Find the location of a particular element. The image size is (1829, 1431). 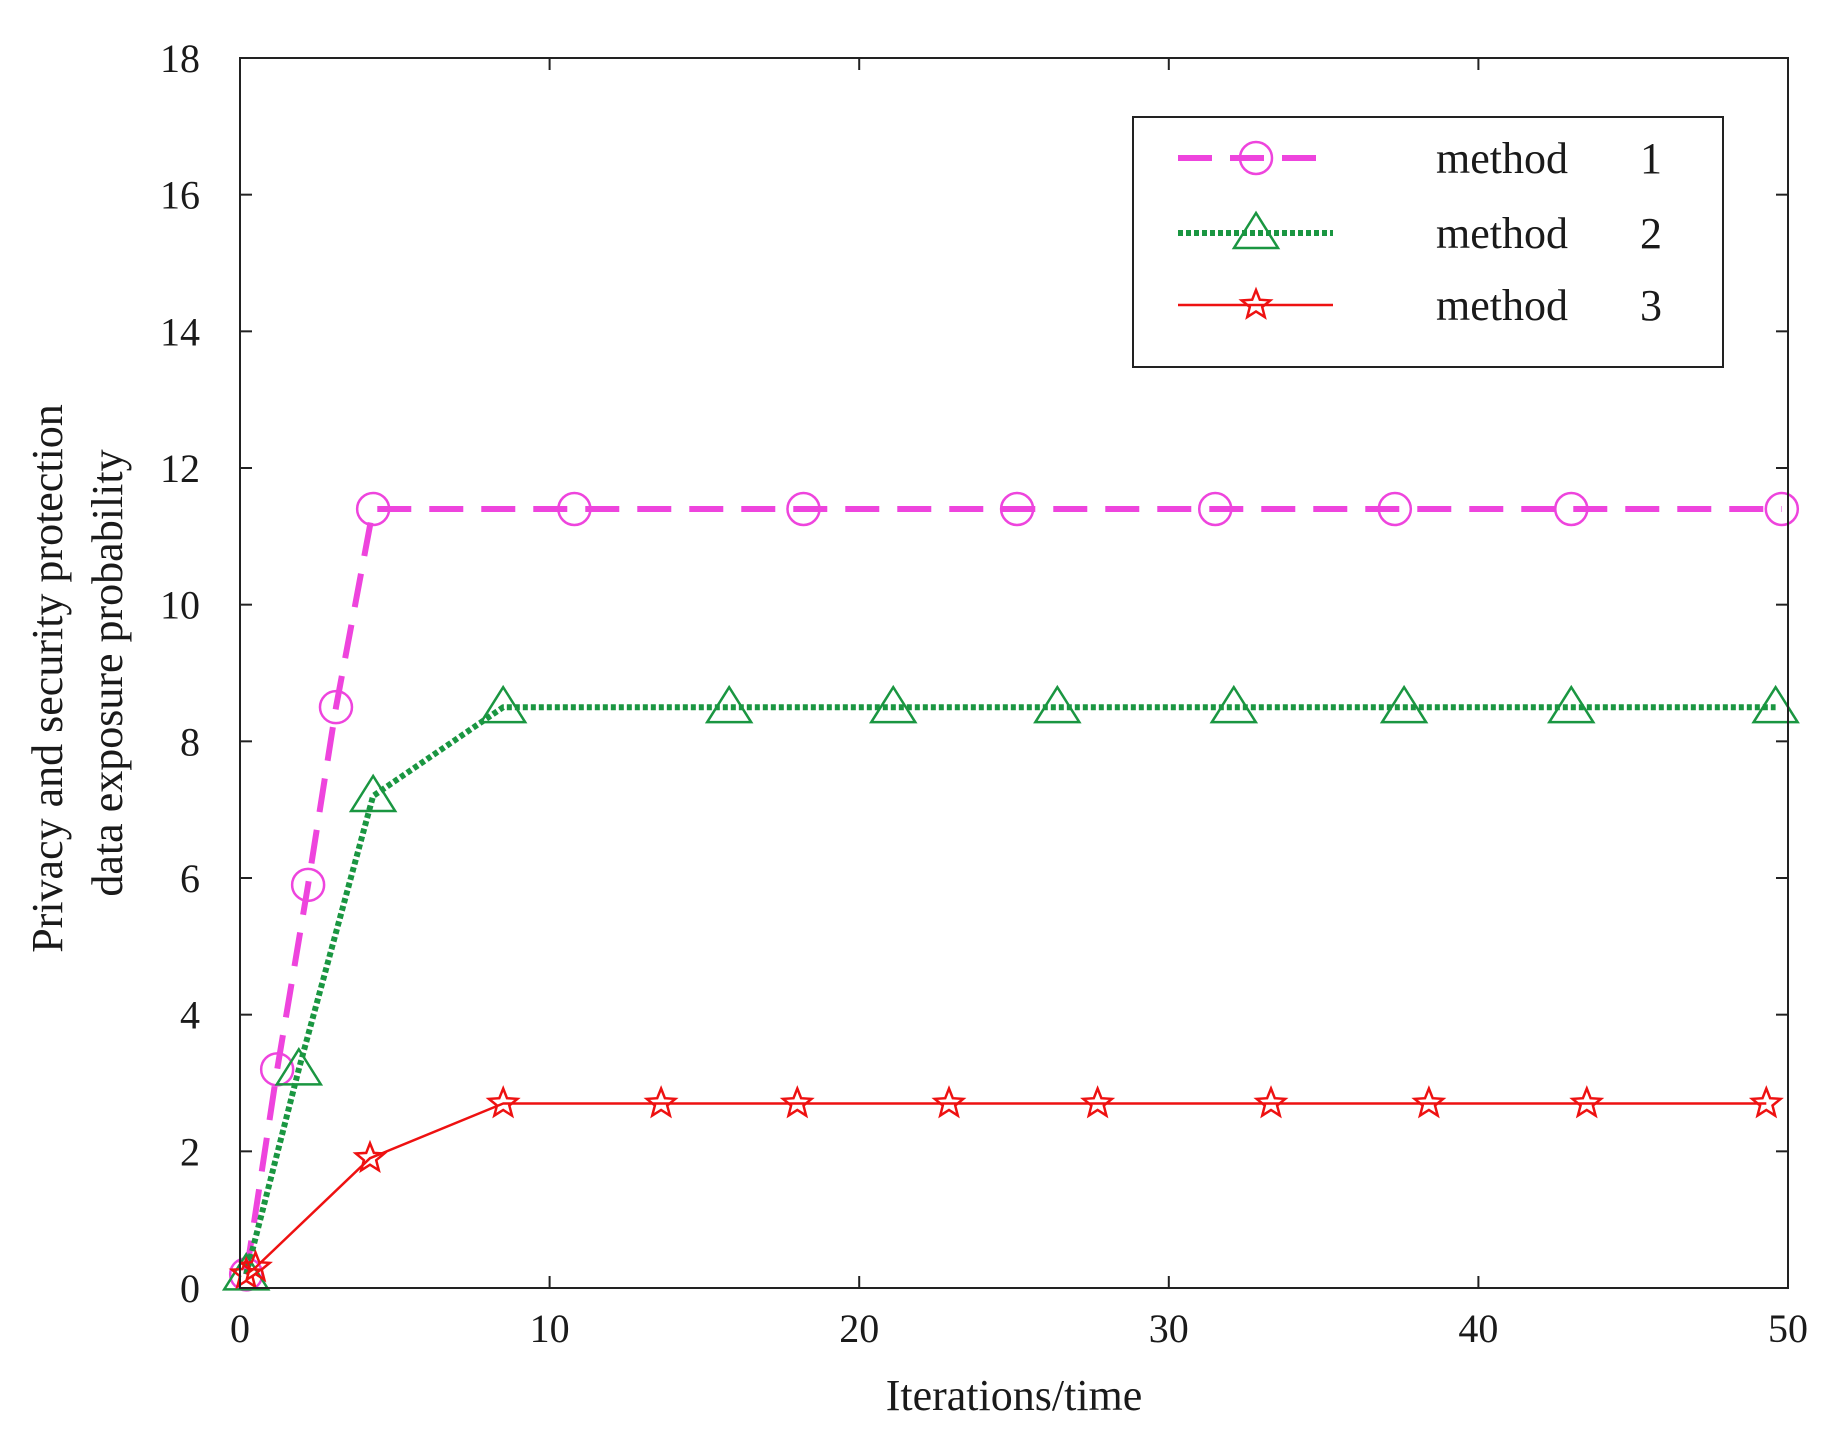

y-tick-label: 12 is located at coordinates (180, 468).